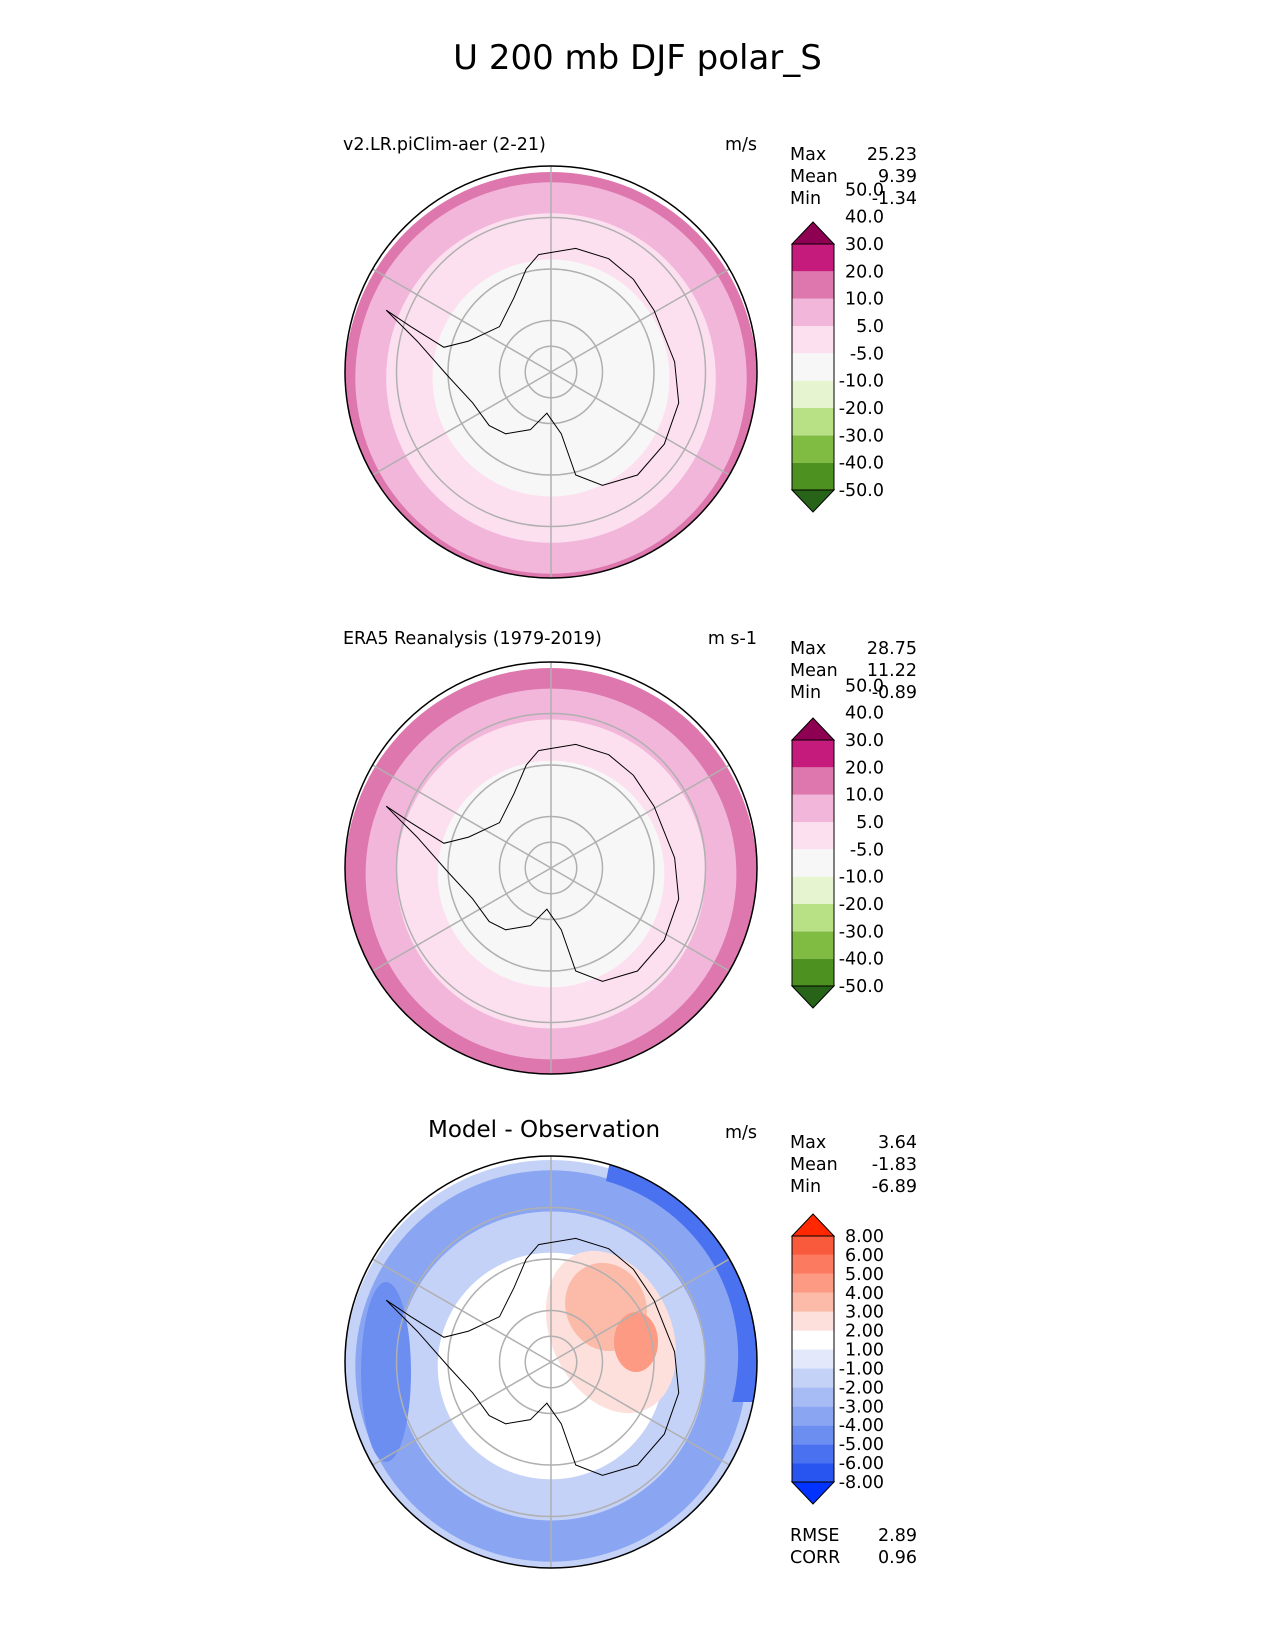  I want to click on panel-1-units: m/s, so click(740, 145).